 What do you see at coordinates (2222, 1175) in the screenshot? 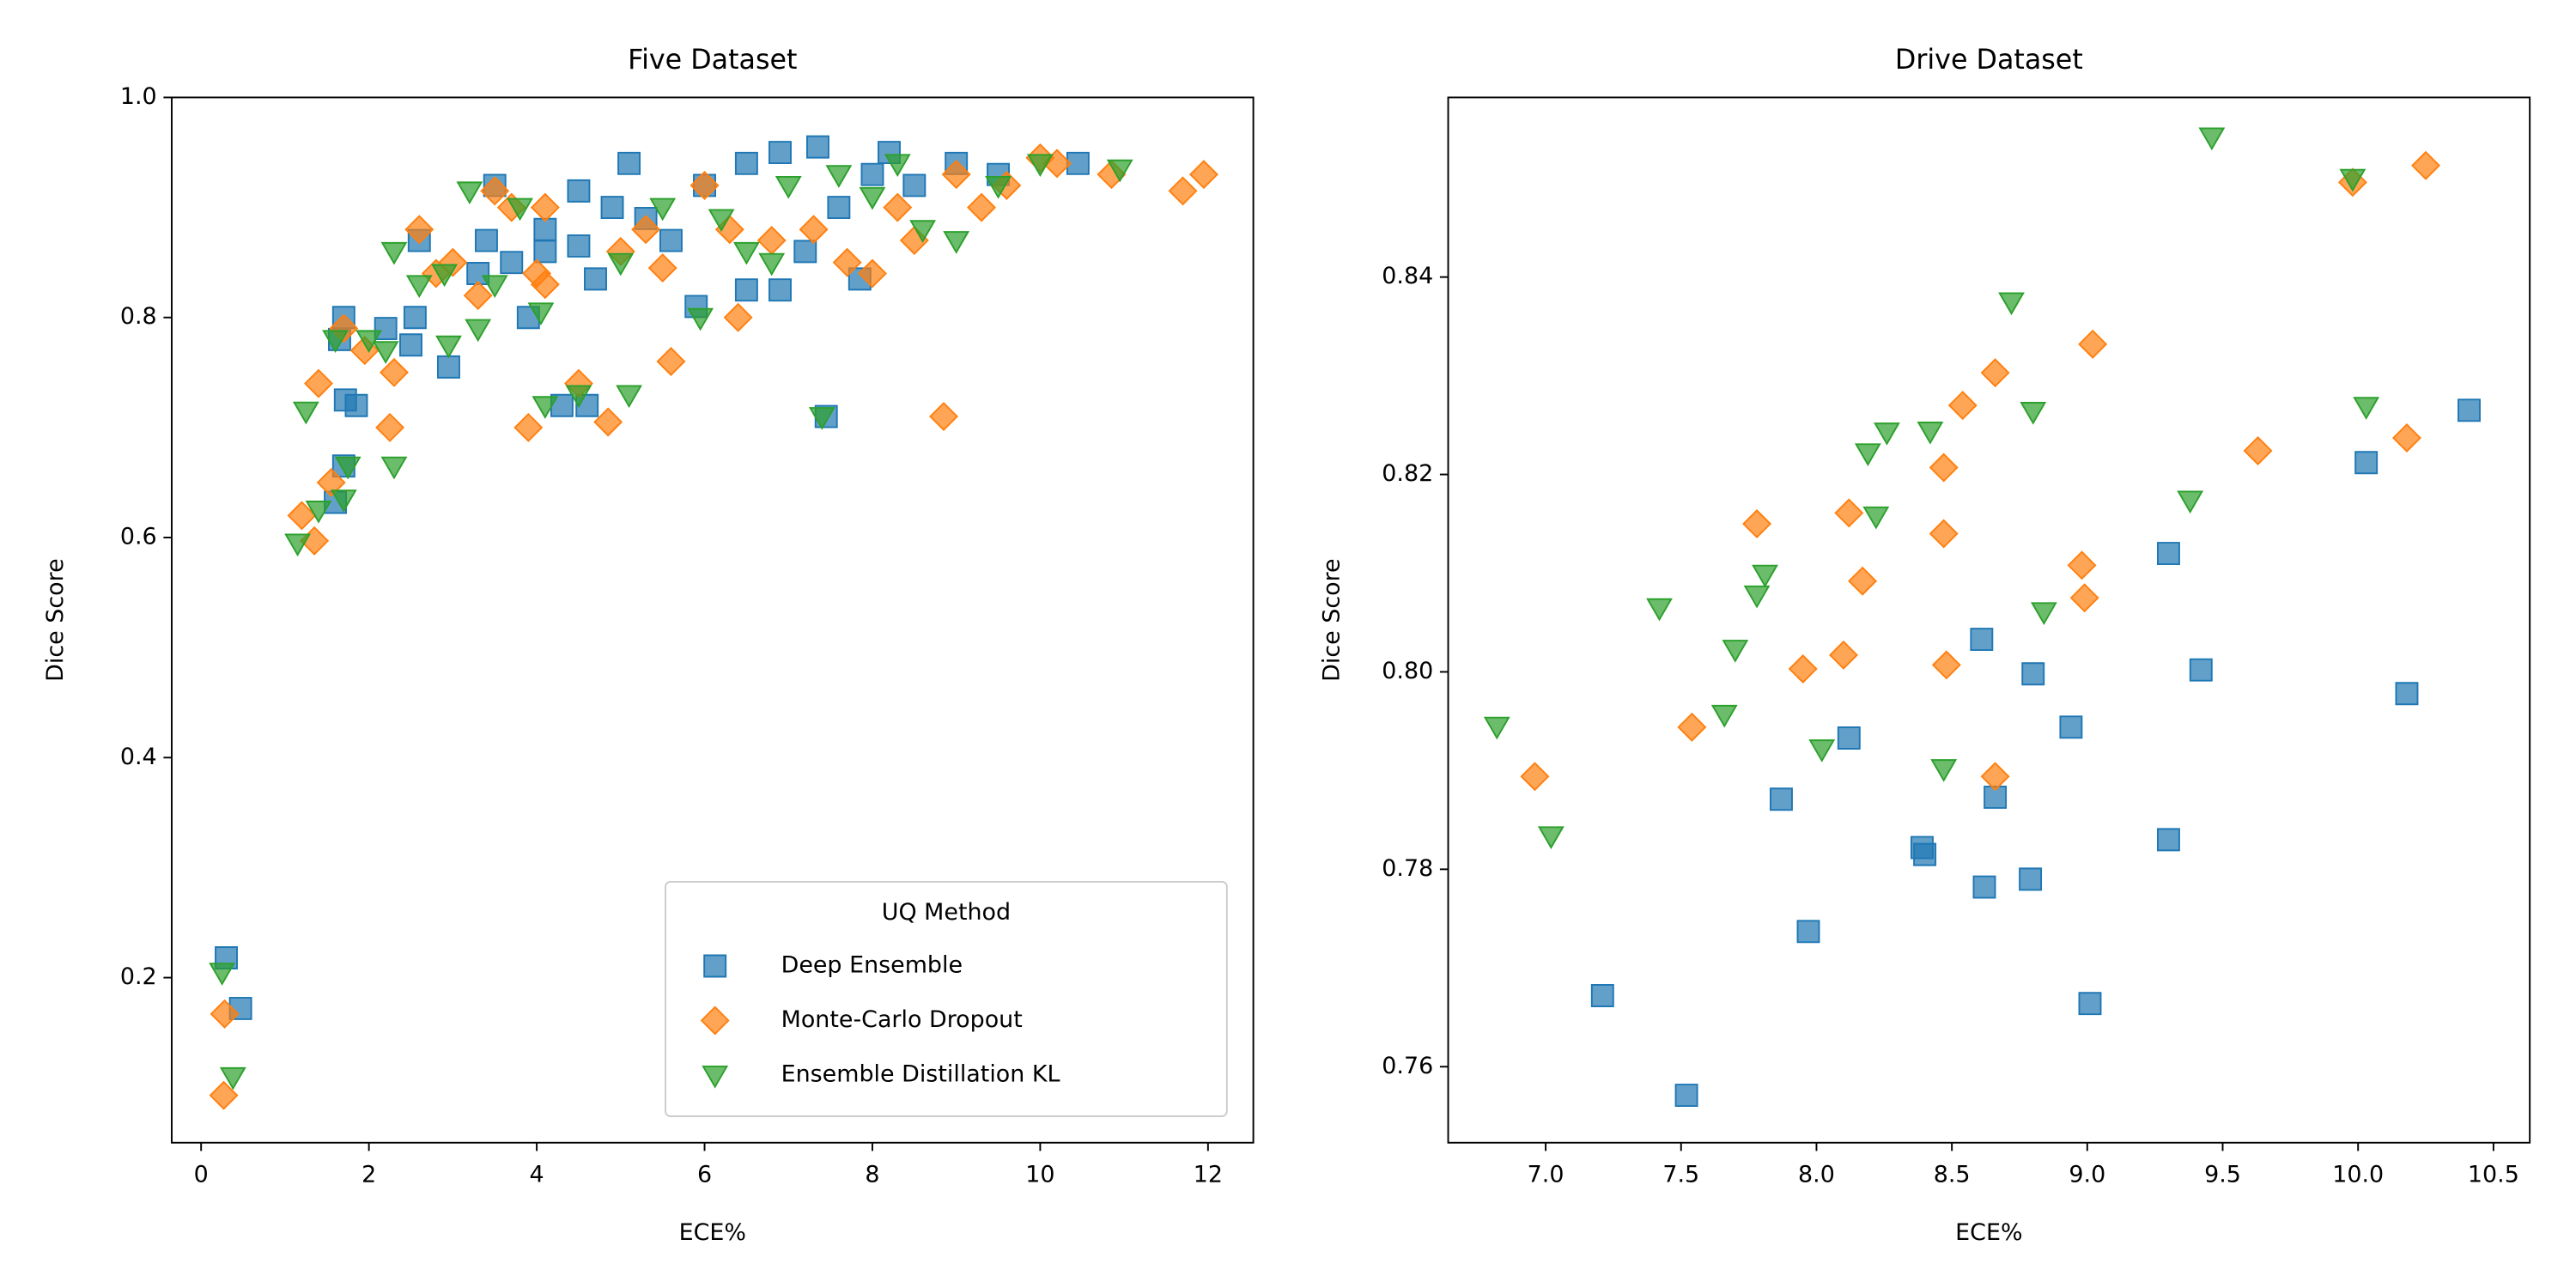
I see `x-tick-label: 9.5` at bounding box center [2222, 1175].